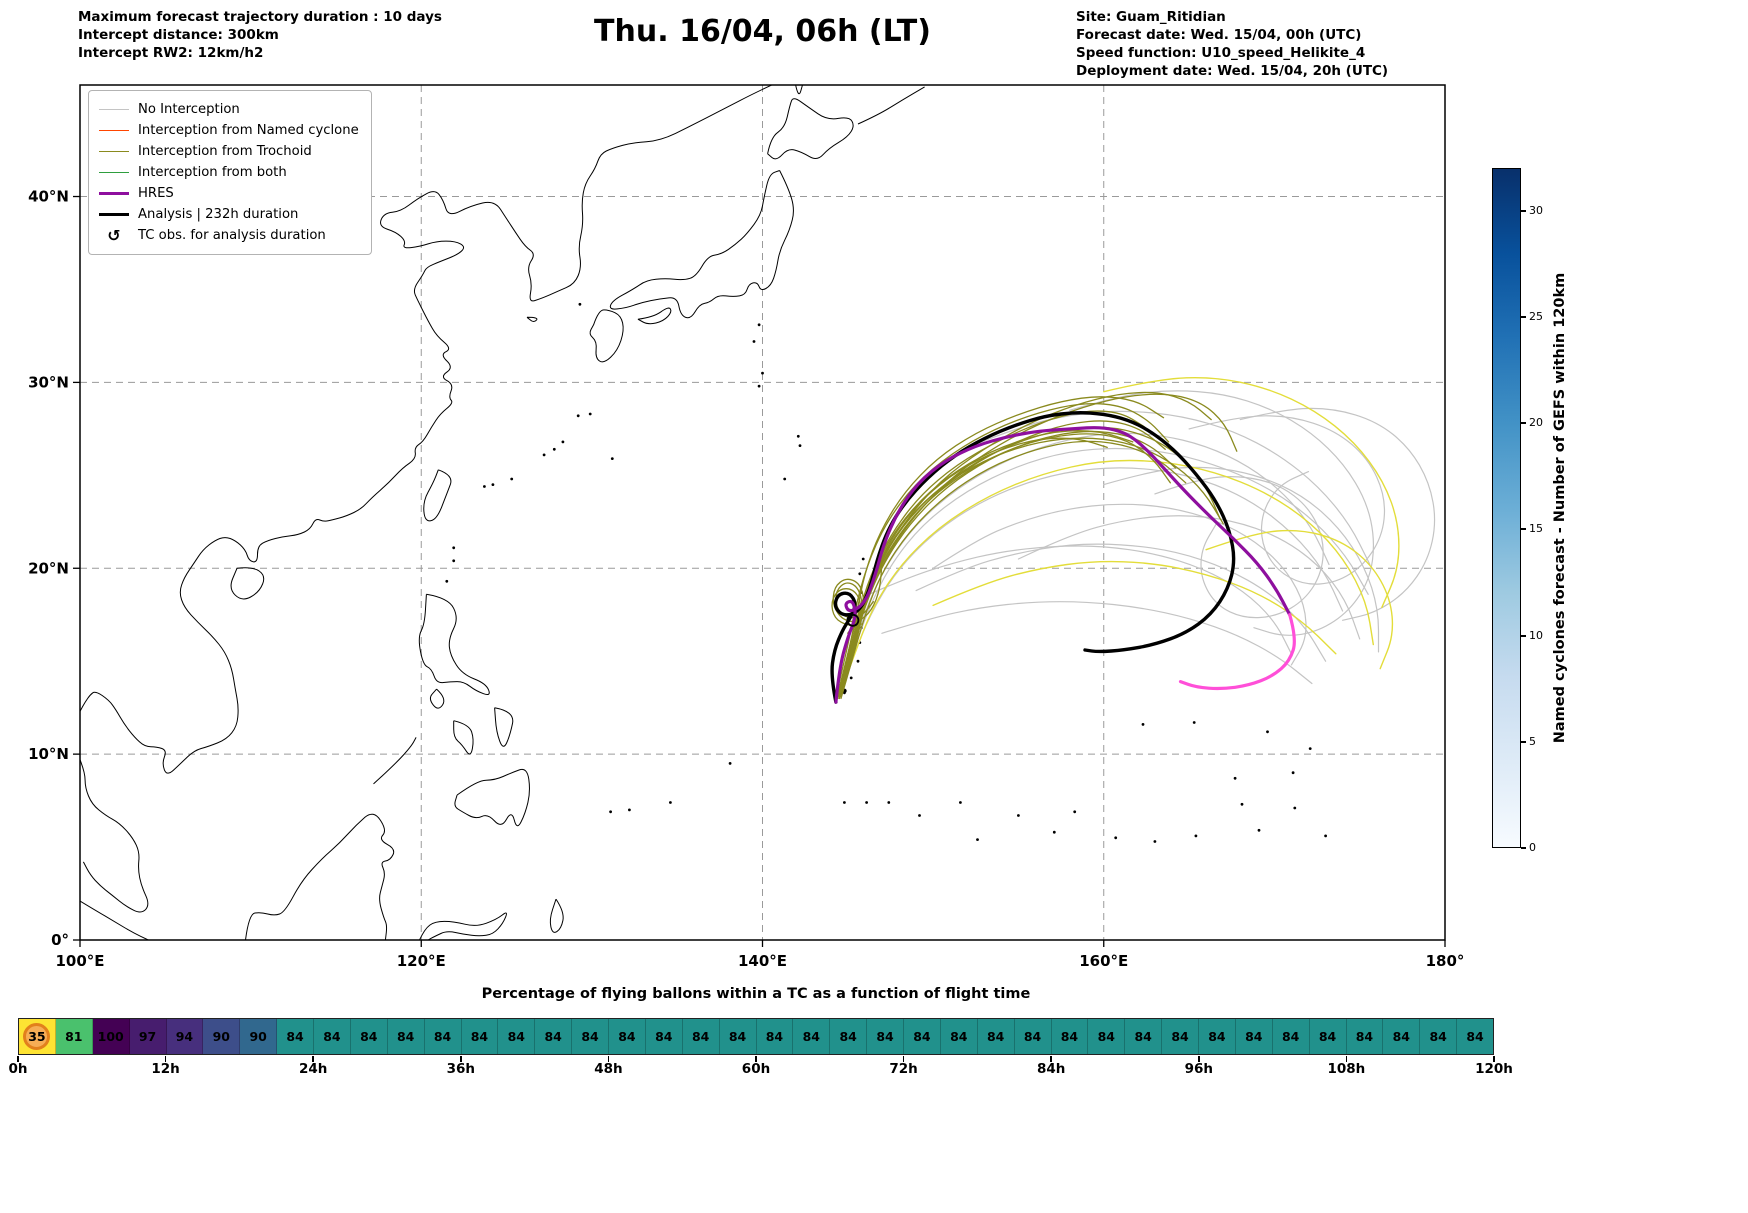 This screenshot has height=1213, width=1748. What do you see at coordinates (48, 568) in the screenshot?
I see `y-tick-label: 20°N` at bounding box center [48, 568].